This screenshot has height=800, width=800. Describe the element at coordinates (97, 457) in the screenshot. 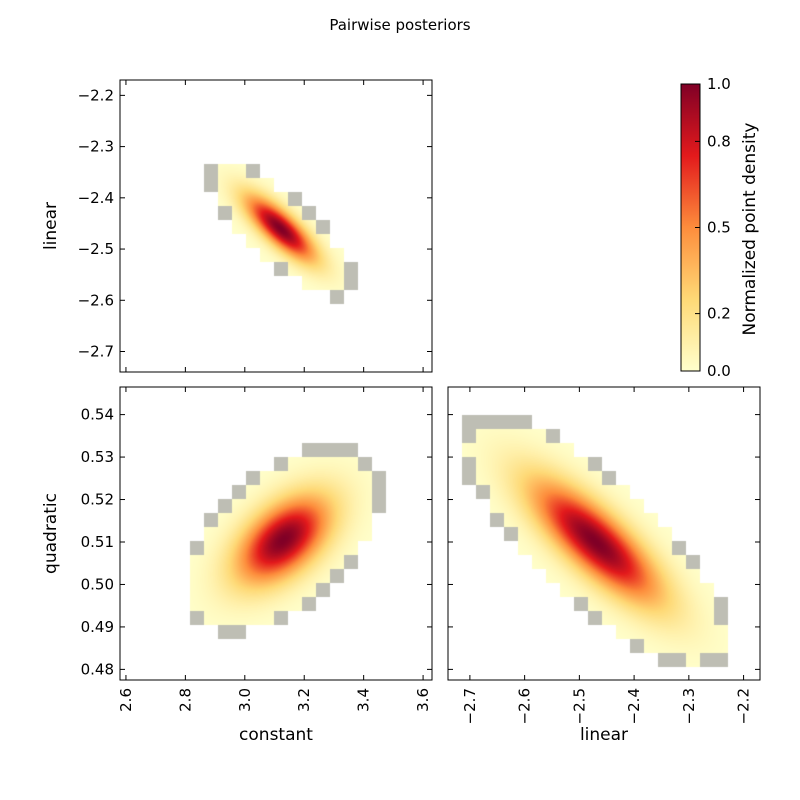

I see `y-tick-label: 0.53` at that location.